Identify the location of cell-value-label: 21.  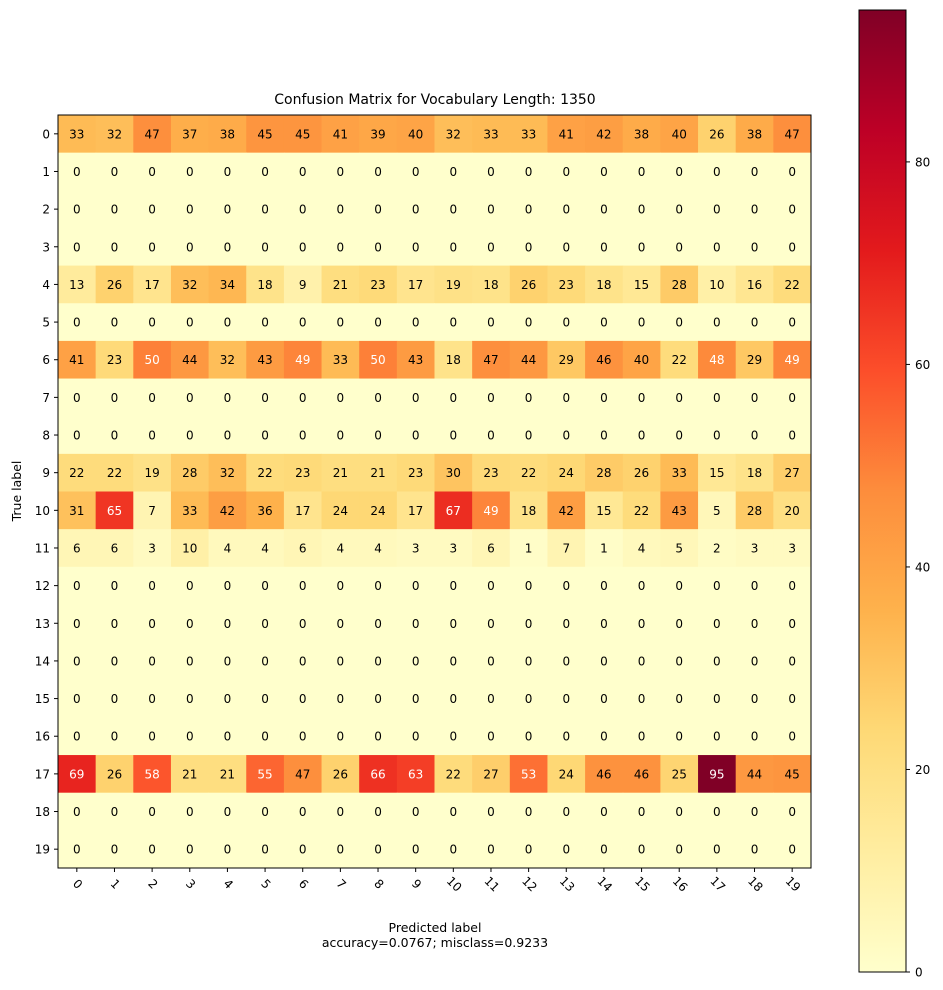
(377, 473).